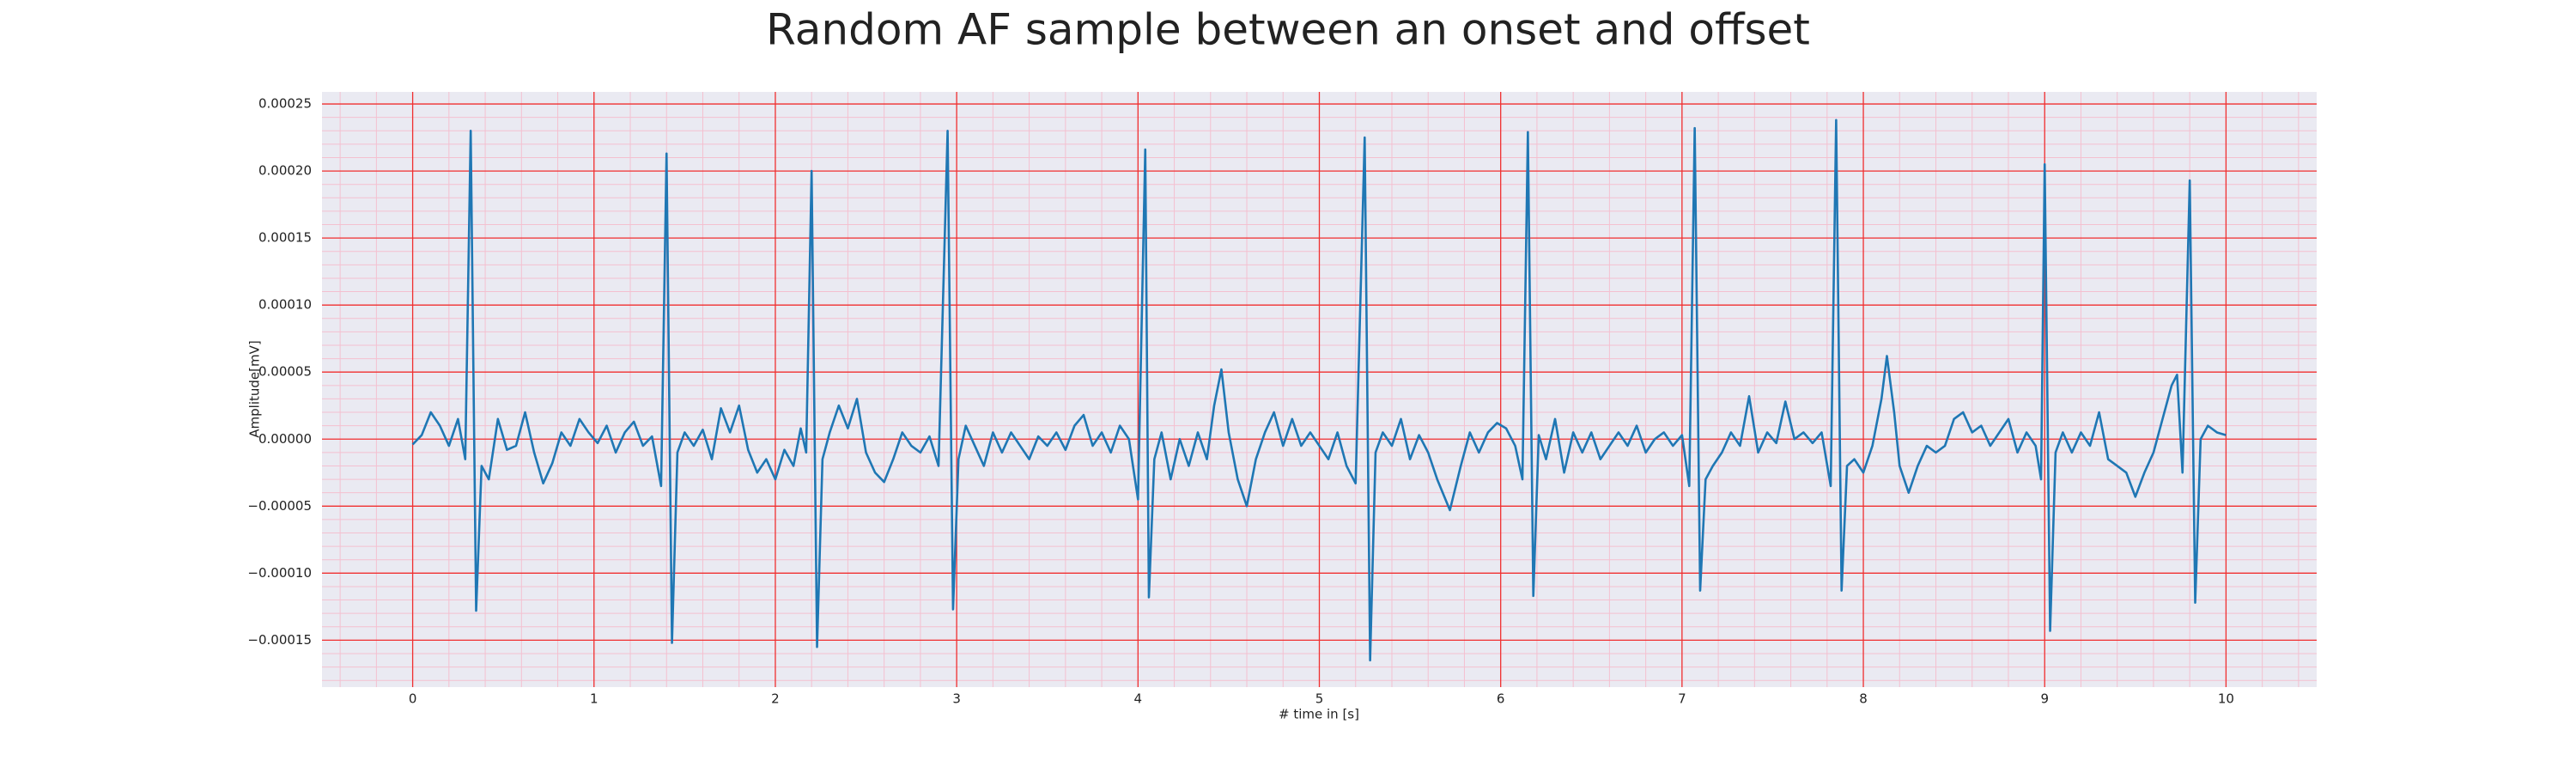 Image resolution: width=2576 pixels, height=773 pixels. Describe the element at coordinates (1682, 699) in the screenshot. I see `x-tick-label: 7` at that location.